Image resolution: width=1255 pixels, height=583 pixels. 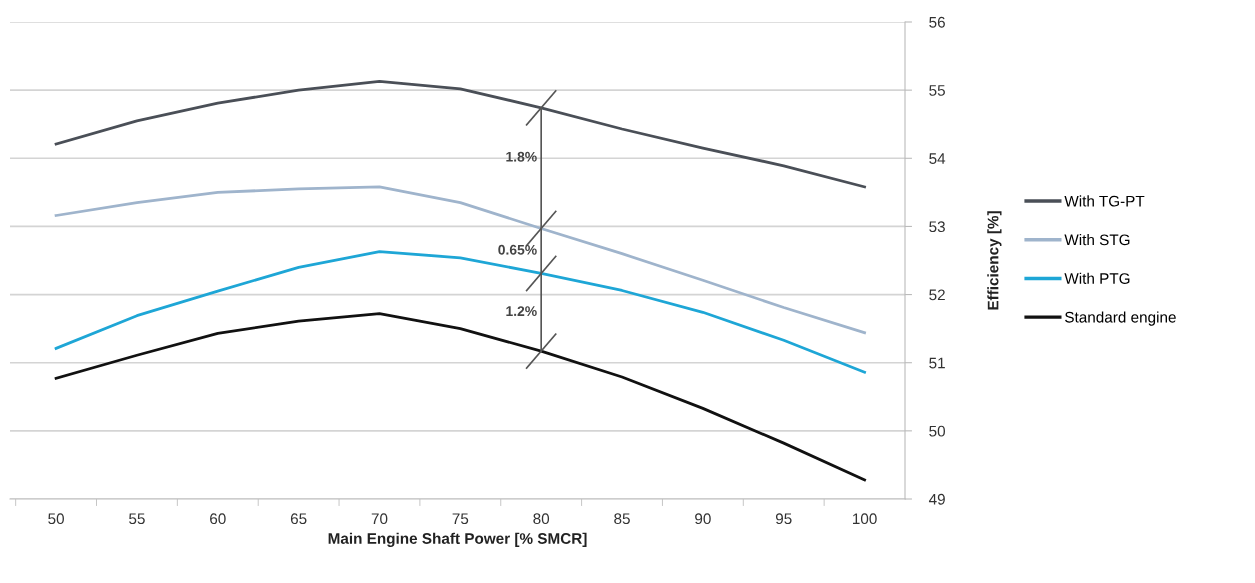 What do you see at coordinates (517, 249) in the screenshot?
I see `annotation: 0.65%` at bounding box center [517, 249].